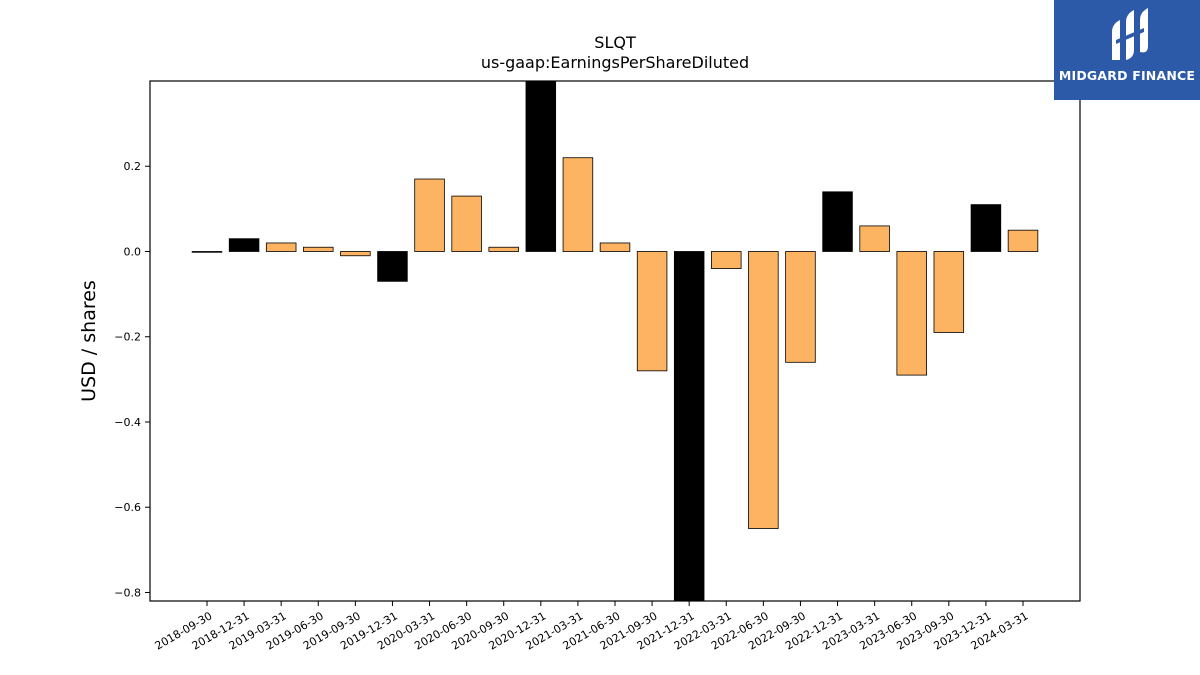 This screenshot has height=675, width=1200. I want to click on y-tick-label: 0.0, so click(133, 251).